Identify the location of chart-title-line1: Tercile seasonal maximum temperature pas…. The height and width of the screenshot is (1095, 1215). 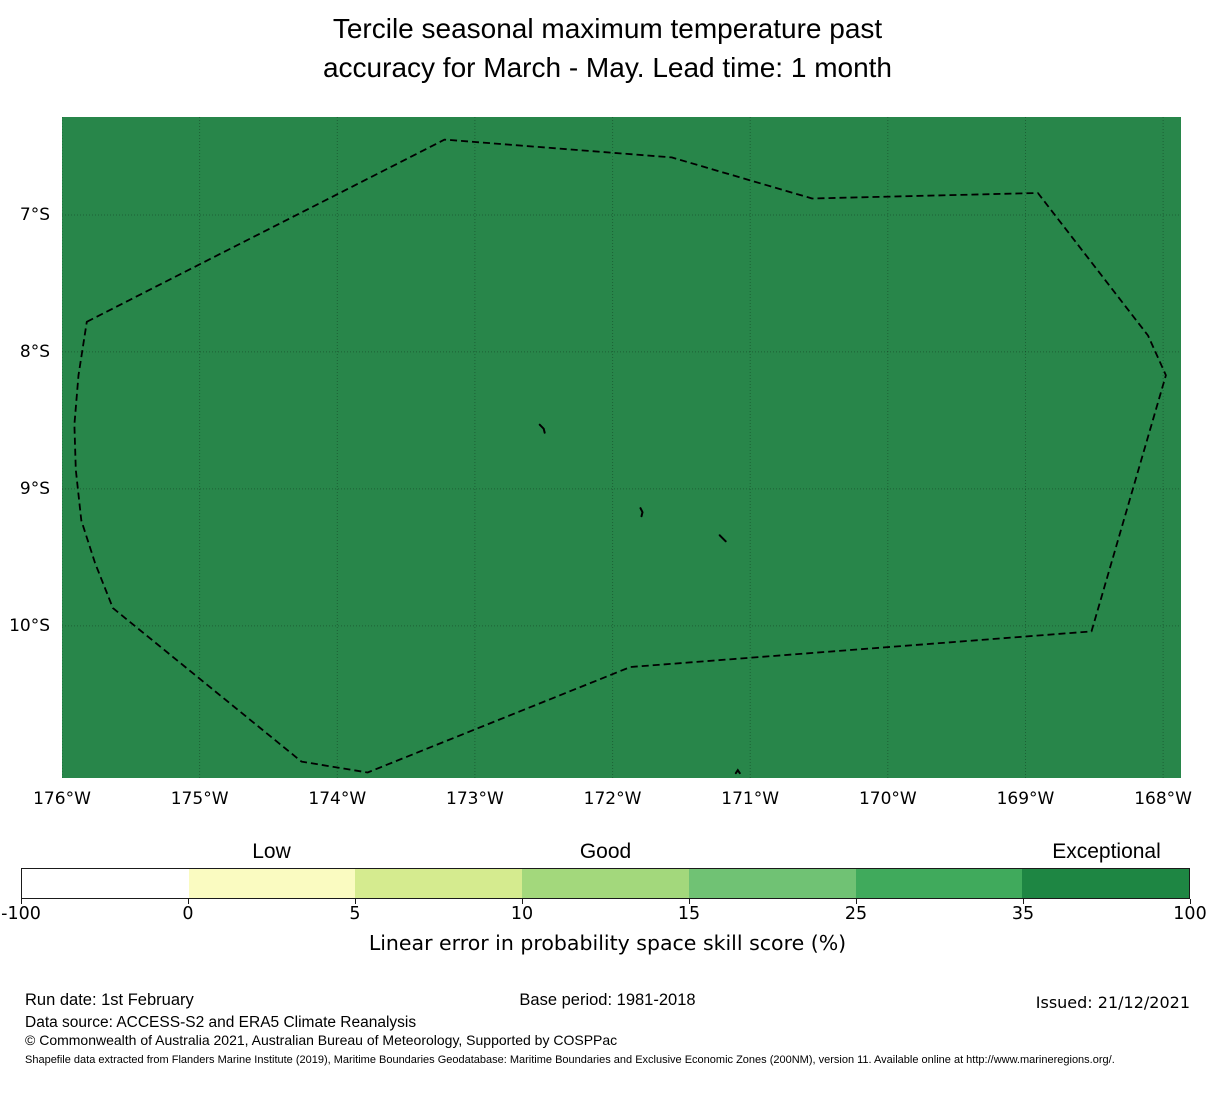
(607, 28).